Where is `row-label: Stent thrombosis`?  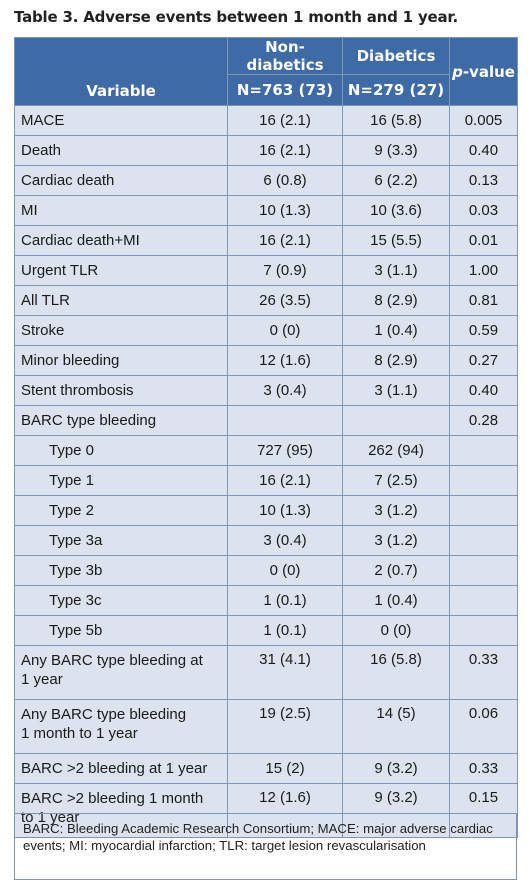
row-label: Stent thrombosis is located at coordinates (121, 390).